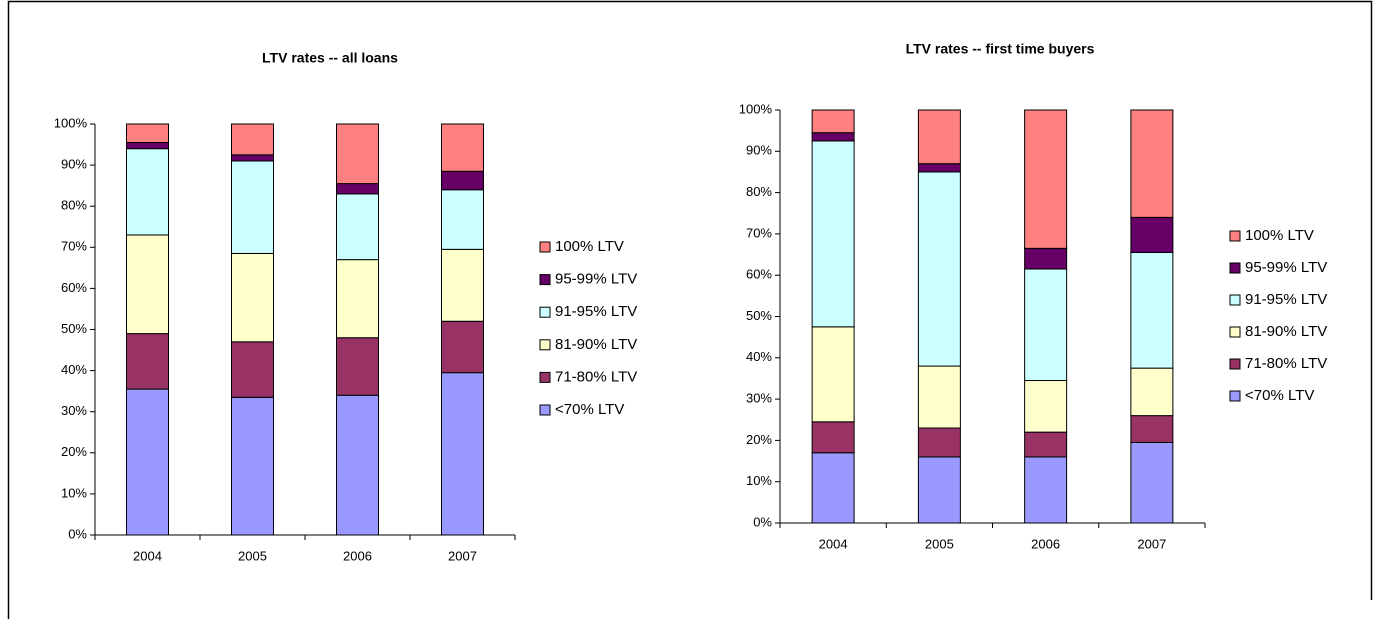  Describe the element at coordinates (1000, 49) in the screenshot. I see `chart-title: LTV rates -- first time buyers` at that location.